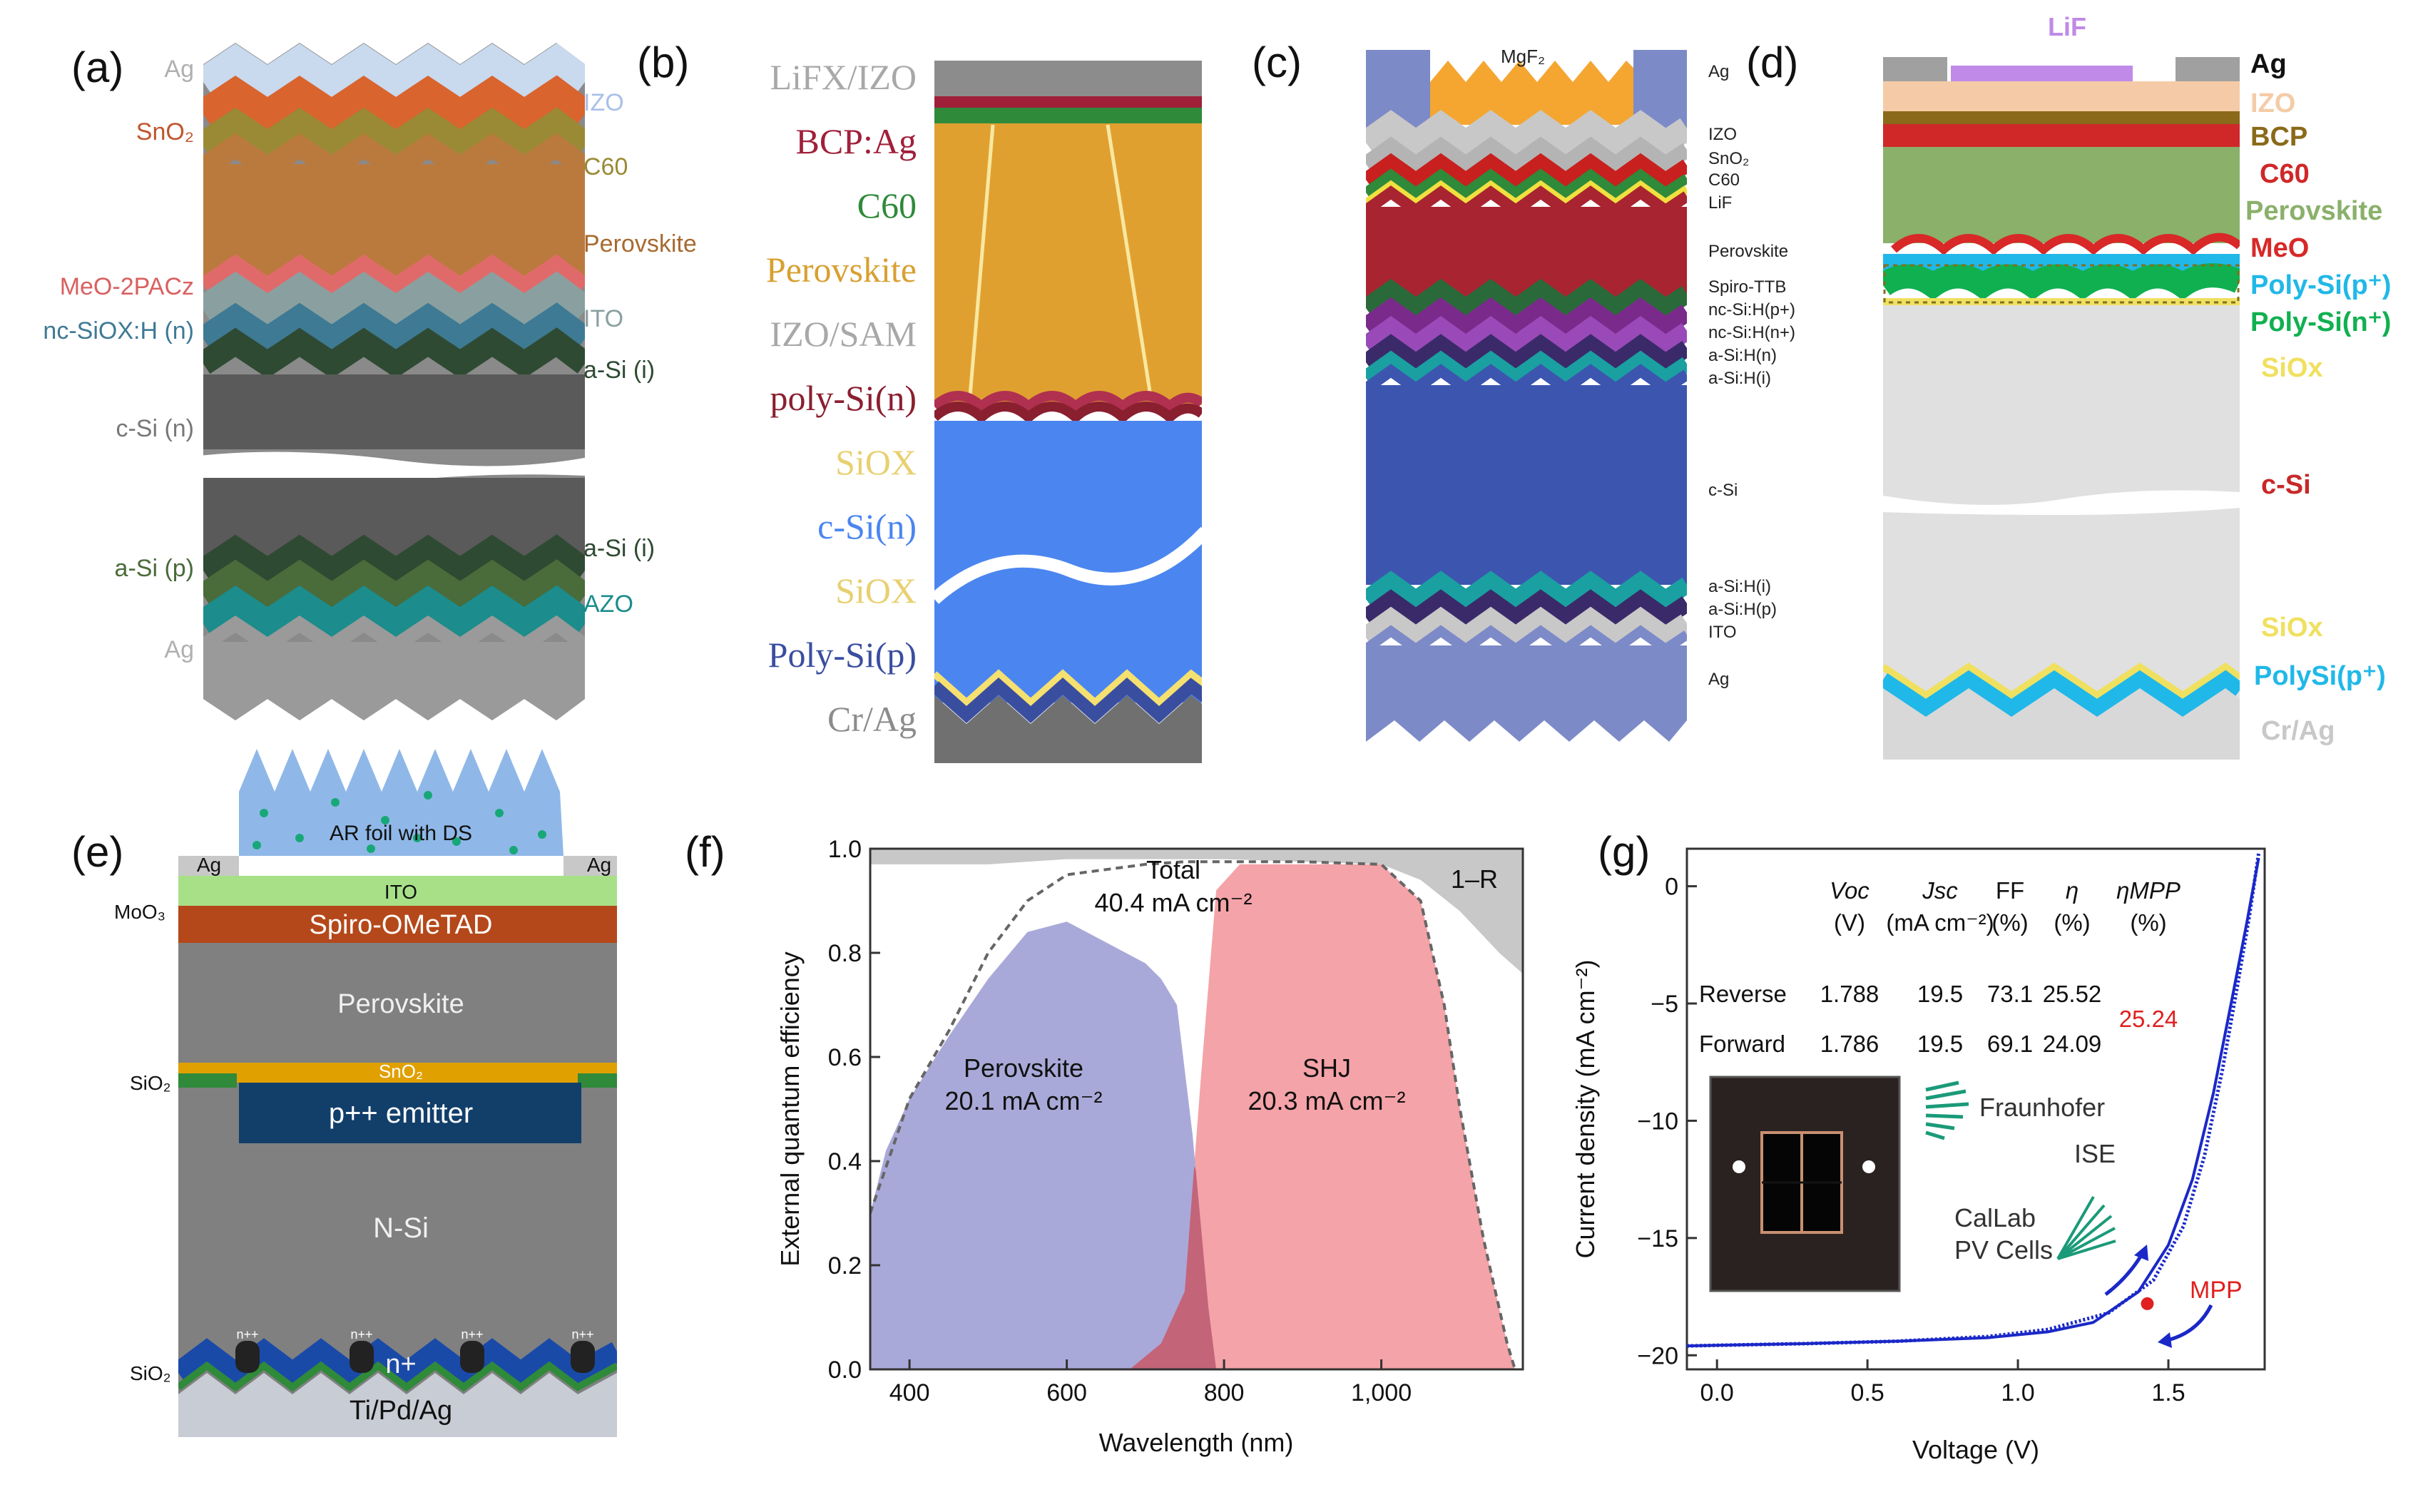 This screenshot has width=2433, height=1512. Describe the element at coordinates (139, 912) in the screenshot. I see `e-label-moo3: MoO₃` at that location.